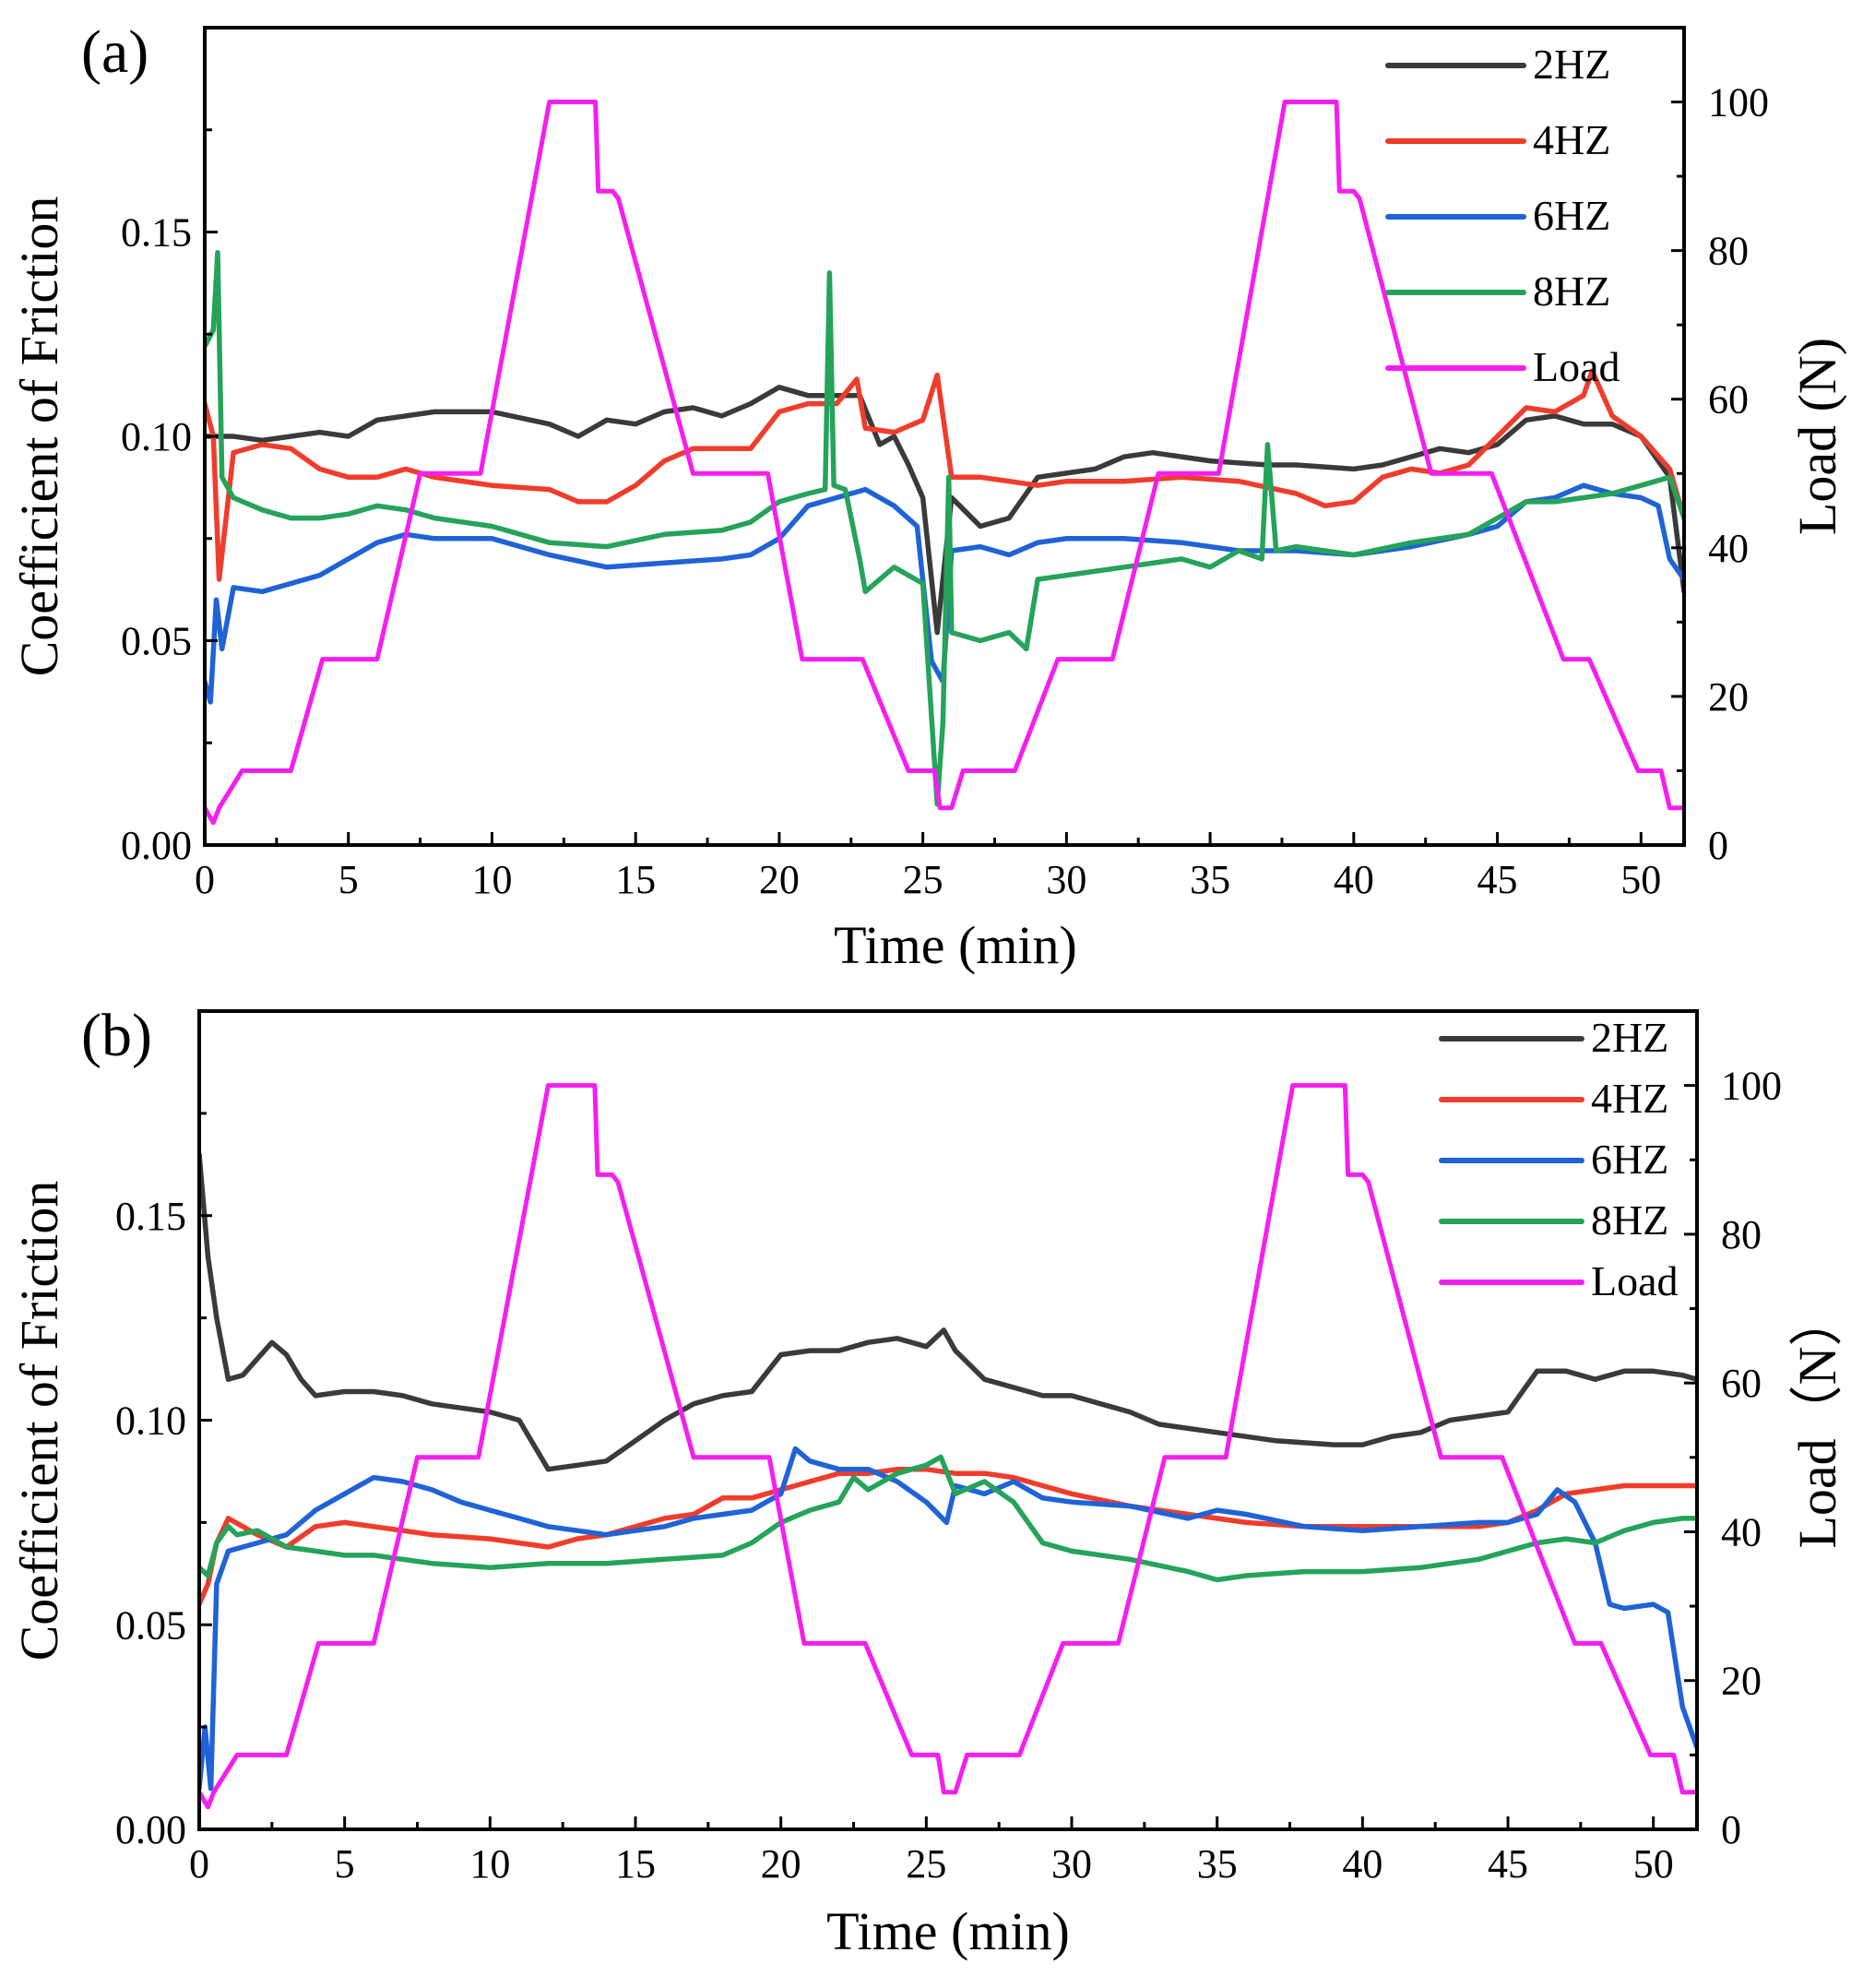 The image size is (1863, 1988). Describe the element at coordinates (944, 475) in the screenshot. I see `series-line-4hz` at that location.